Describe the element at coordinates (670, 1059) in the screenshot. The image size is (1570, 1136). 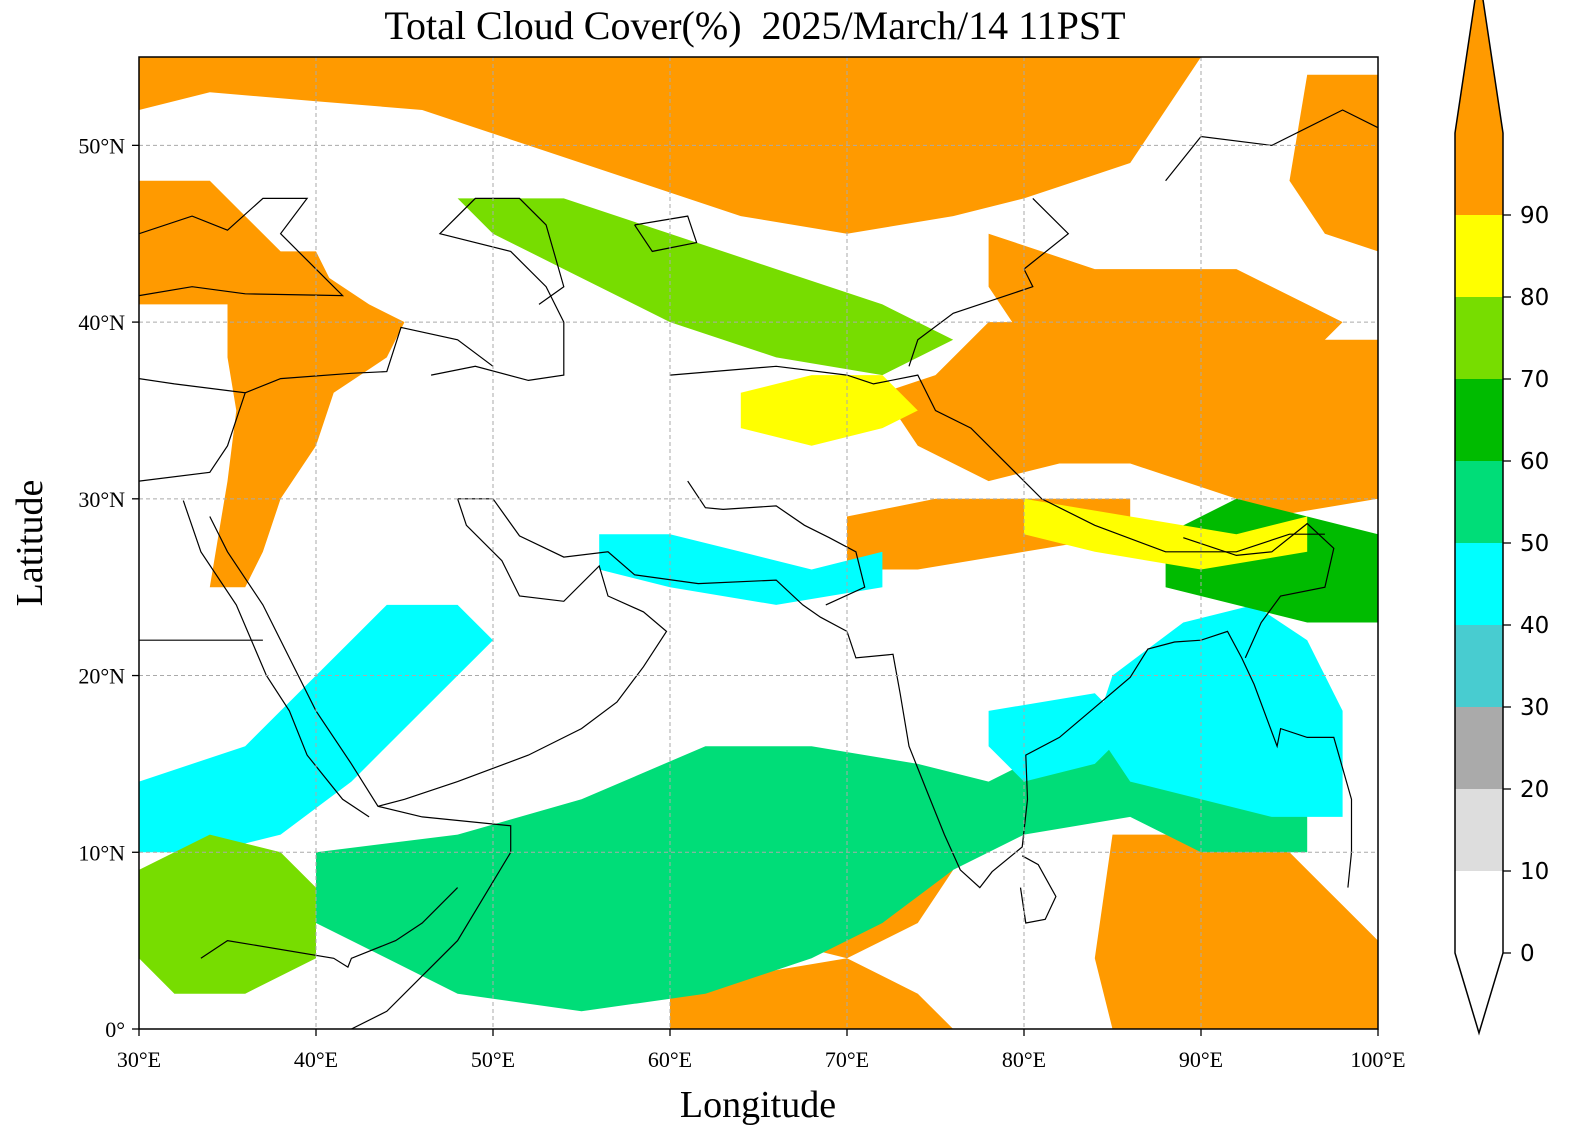
I see `x-tick-label: 60°E` at that location.